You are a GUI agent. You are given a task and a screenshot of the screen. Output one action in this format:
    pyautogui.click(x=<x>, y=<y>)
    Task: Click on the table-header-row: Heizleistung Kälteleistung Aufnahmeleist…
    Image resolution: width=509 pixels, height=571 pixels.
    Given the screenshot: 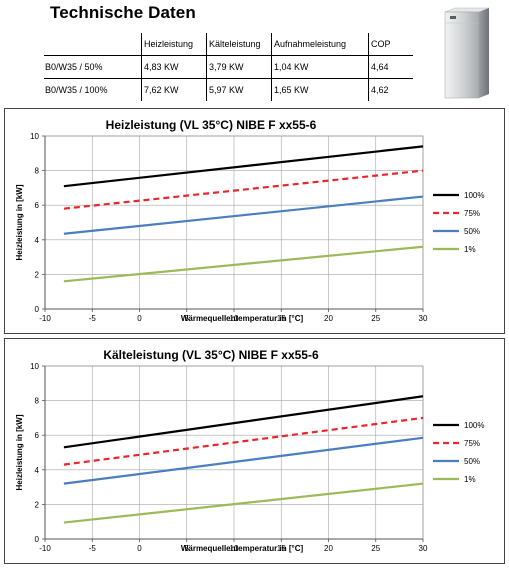 What is the action you would take?
    pyautogui.click(x=228, y=44)
    